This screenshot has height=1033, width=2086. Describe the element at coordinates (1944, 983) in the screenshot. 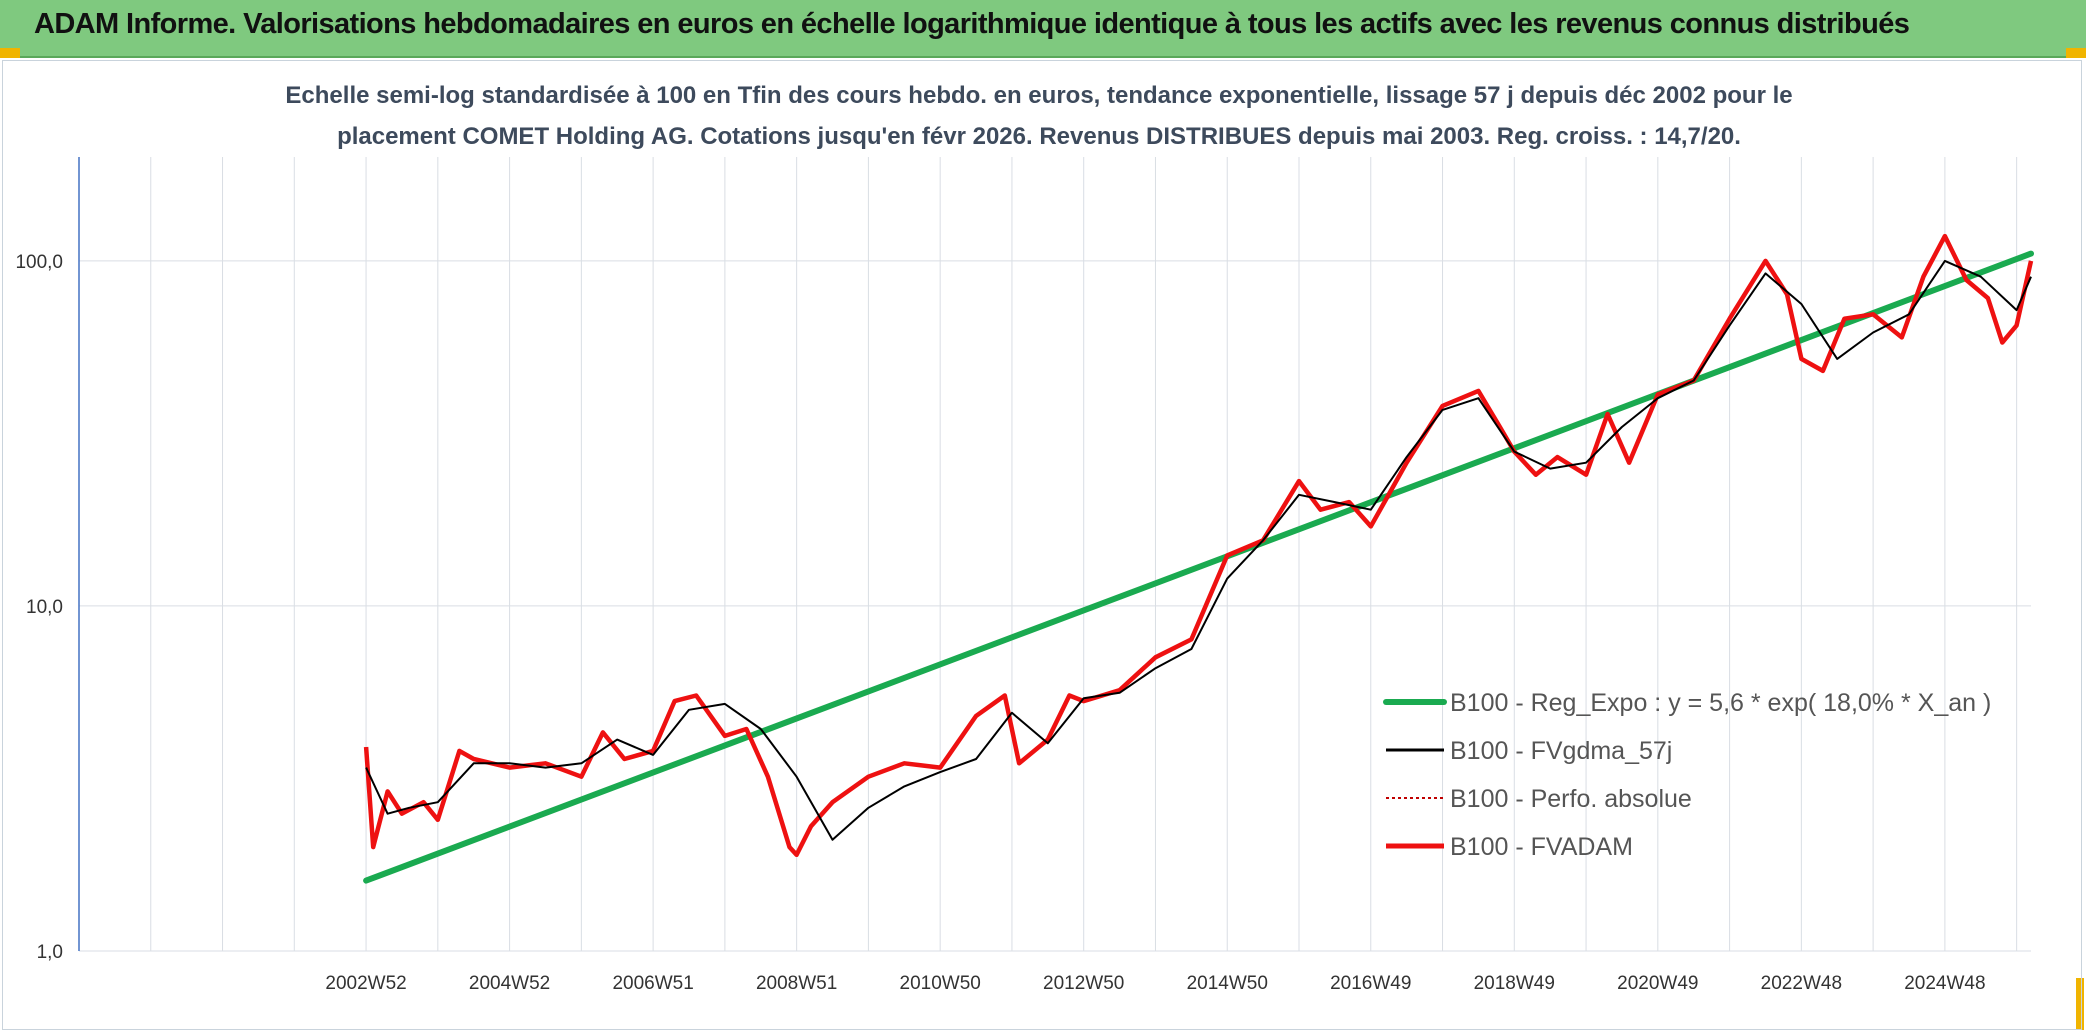

I see `x-tick-label: 2024W48` at that location.